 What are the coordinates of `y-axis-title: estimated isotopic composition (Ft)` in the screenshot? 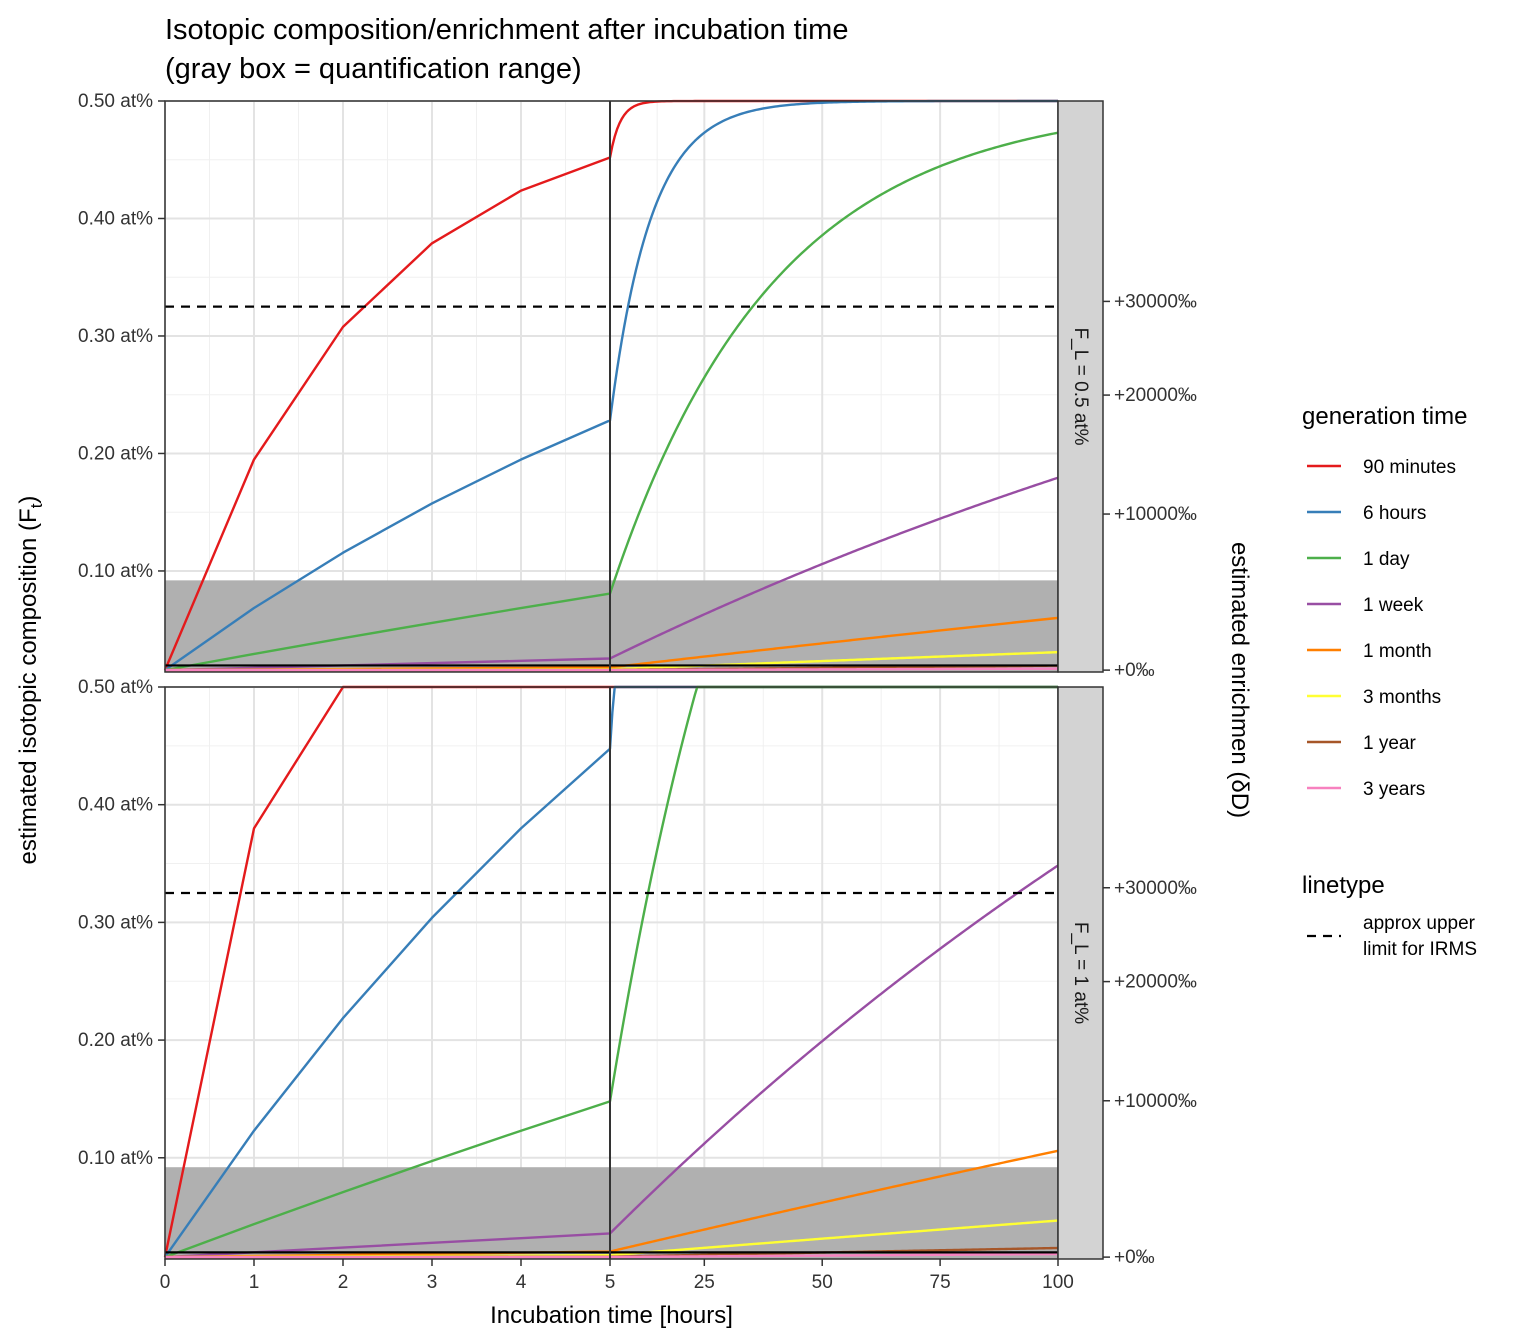 It's located at (30, 680).